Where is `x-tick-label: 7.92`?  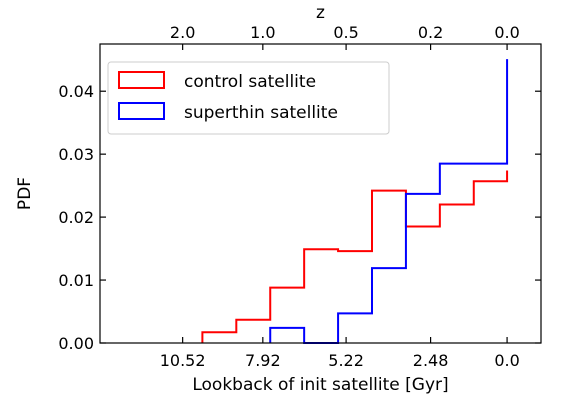
x-tick-label: 7.92 is located at coordinates (263, 360).